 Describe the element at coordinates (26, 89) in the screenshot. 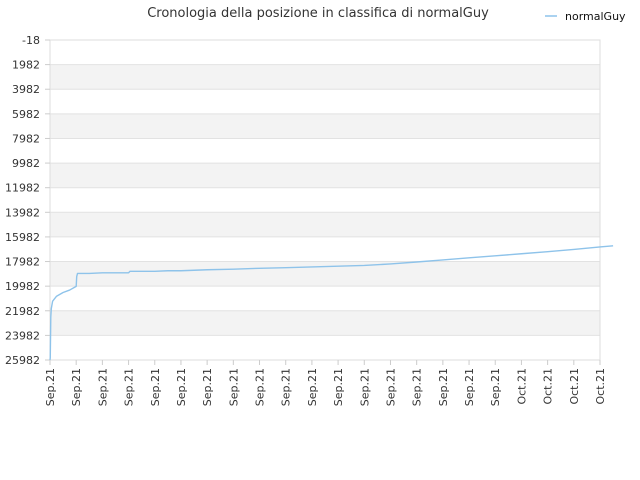

I see `y-tick-label: 3982` at that location.